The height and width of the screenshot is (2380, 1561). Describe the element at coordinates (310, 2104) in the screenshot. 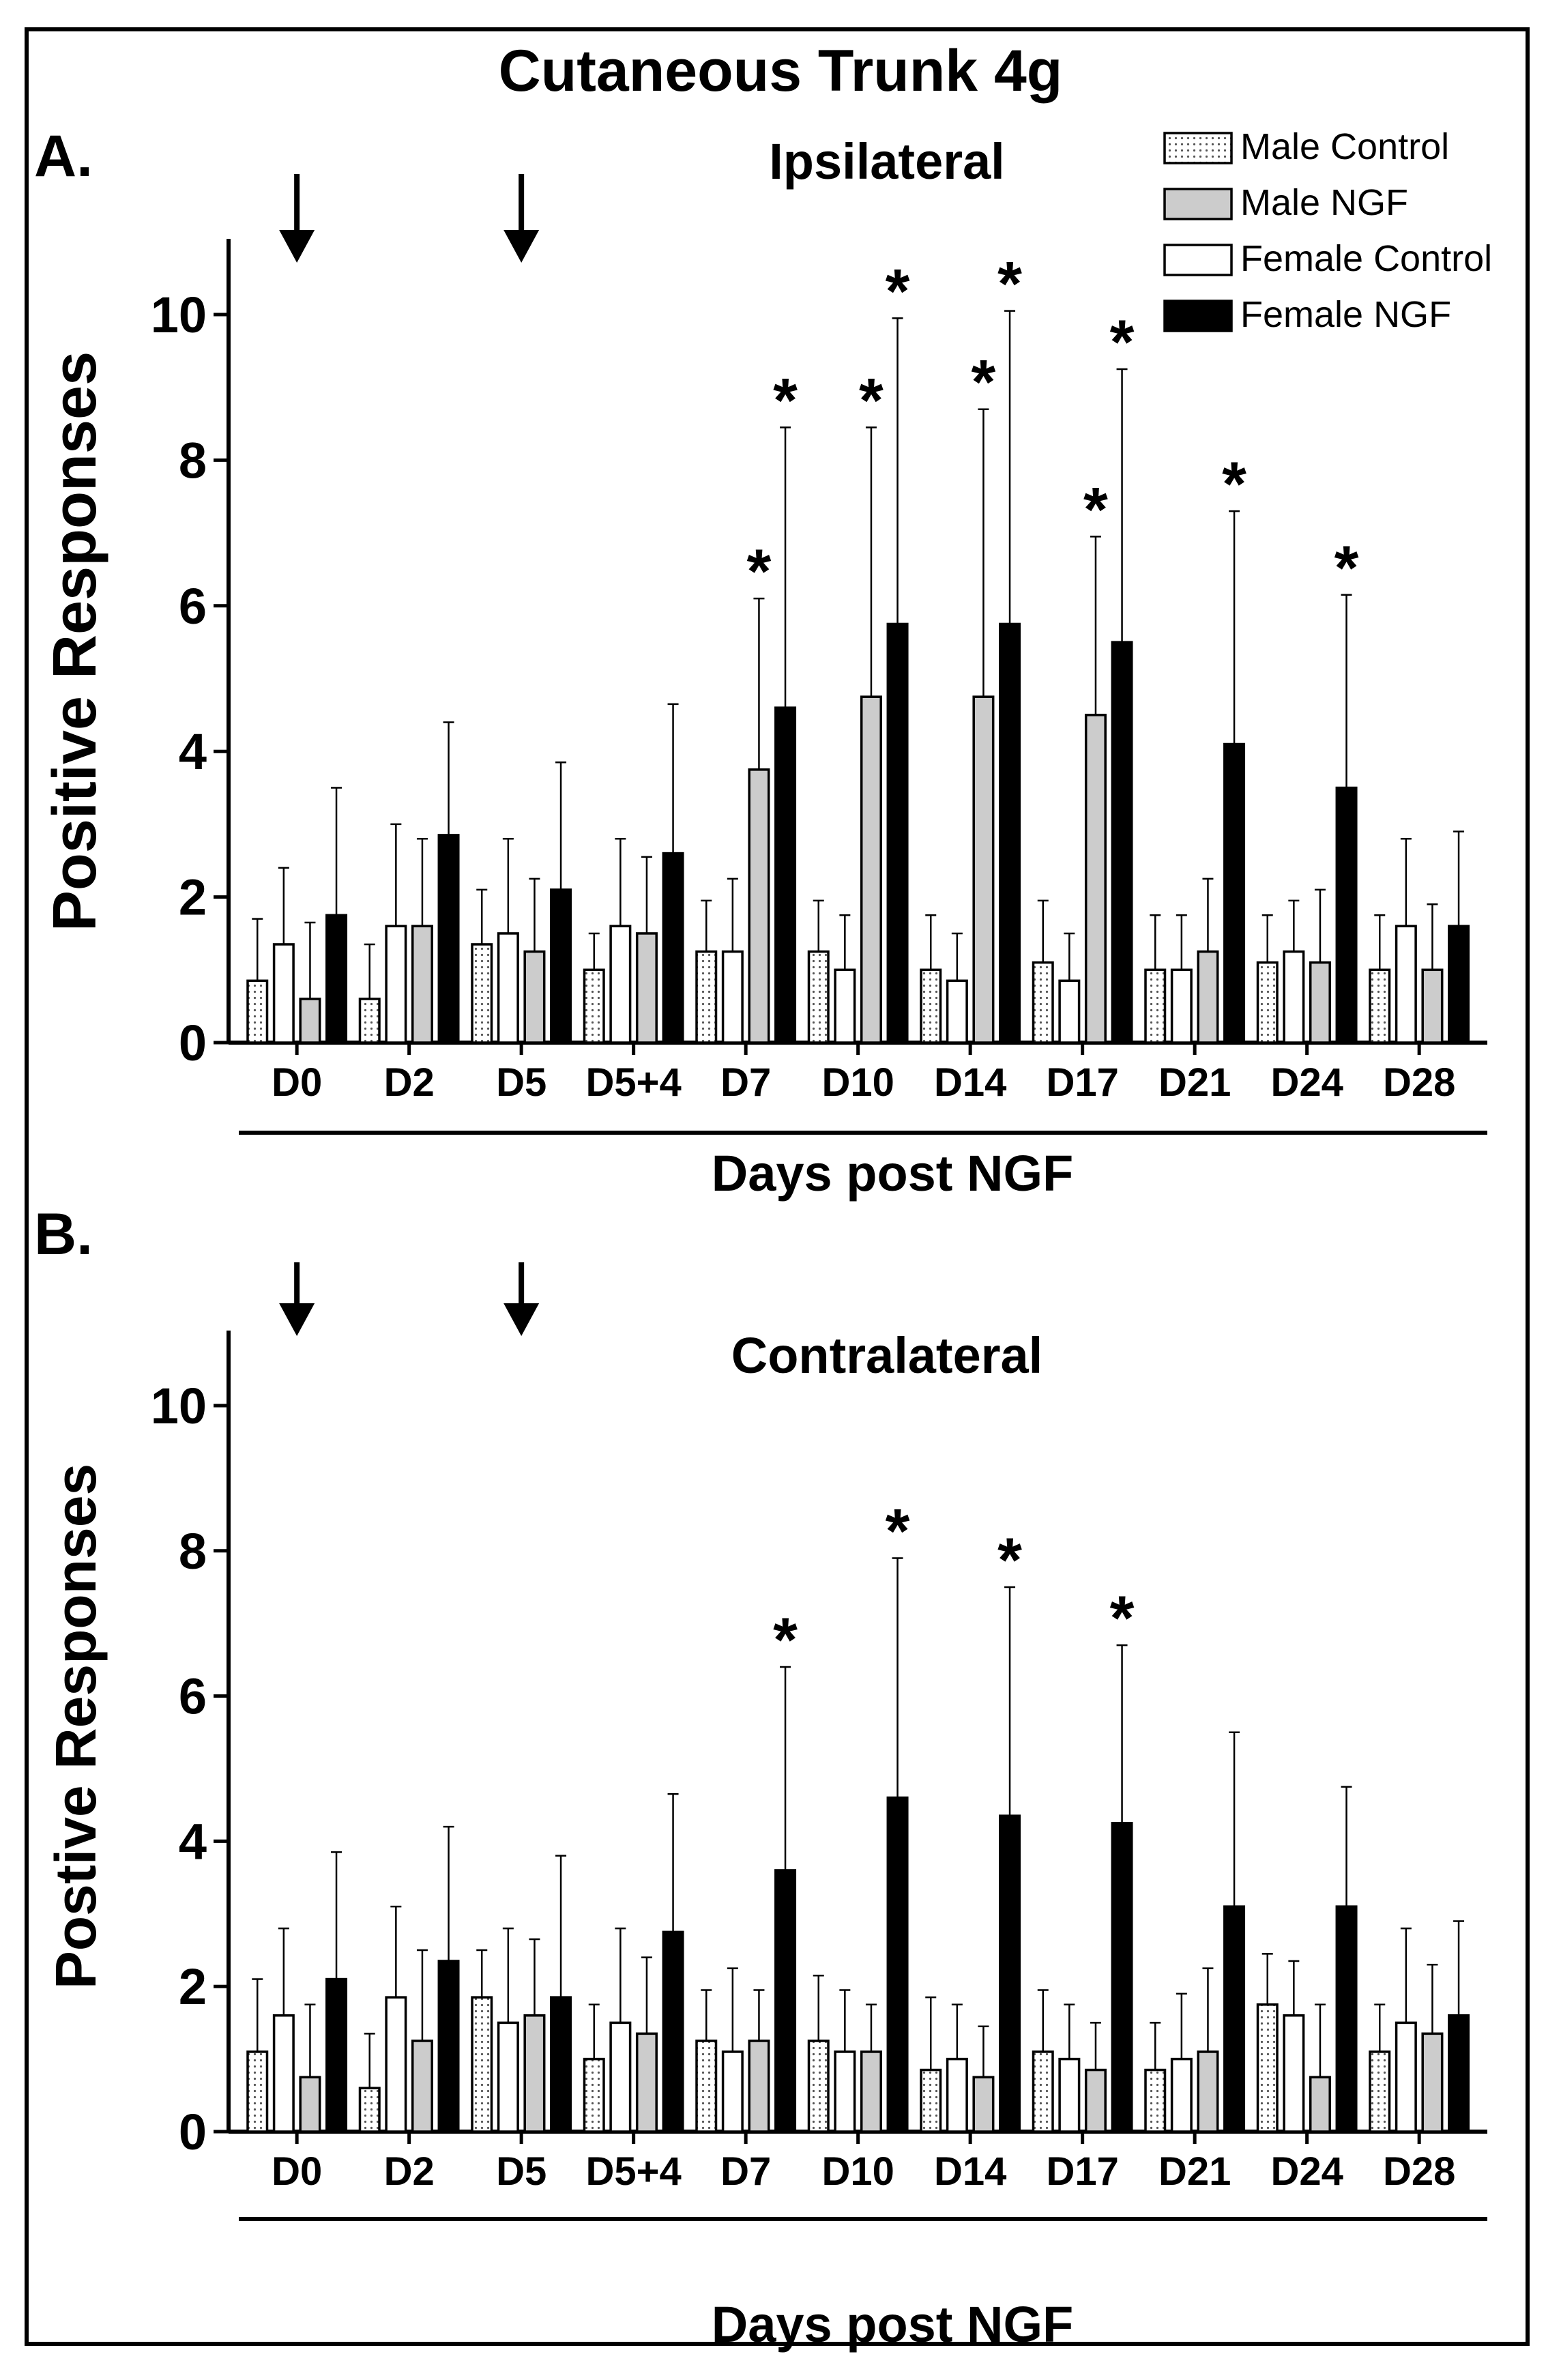

I see `bar-contra-male-ngf-d0` at that location.